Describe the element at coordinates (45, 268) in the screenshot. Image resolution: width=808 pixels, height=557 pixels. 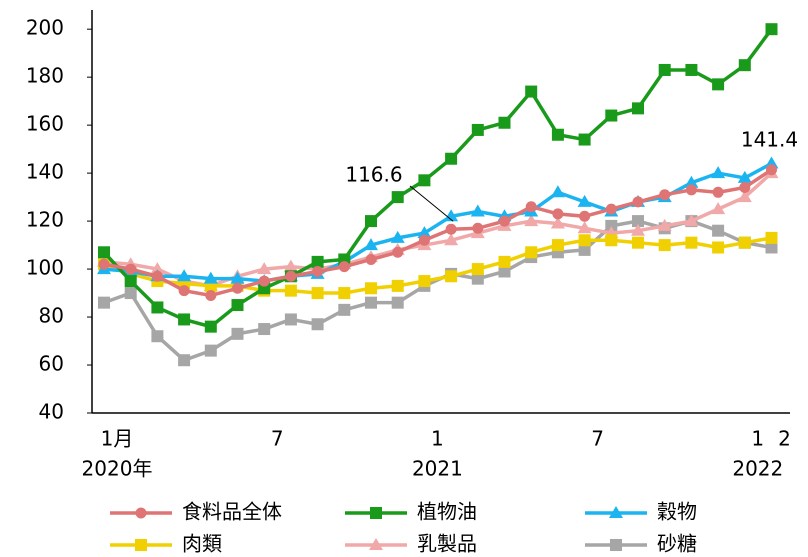
I see `y-tick-label: 100` at that location.